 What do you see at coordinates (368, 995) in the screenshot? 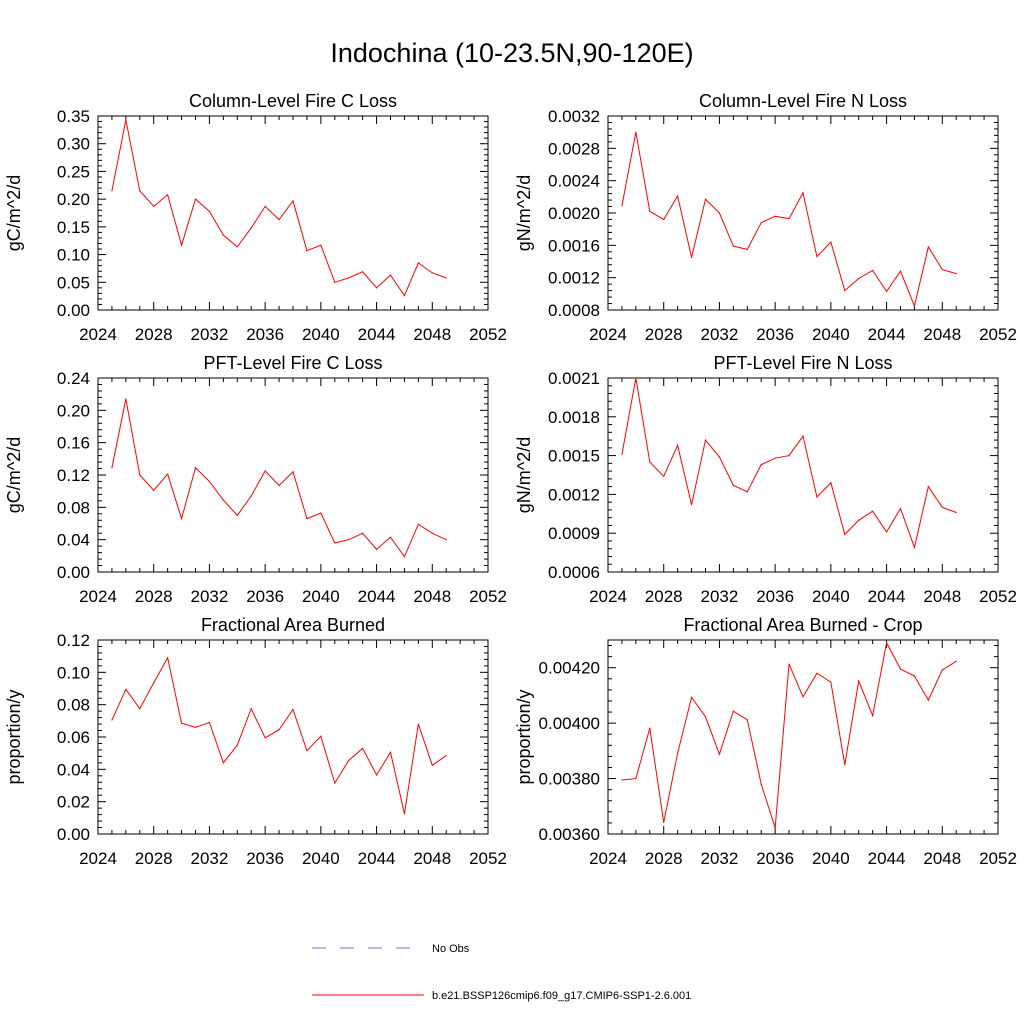
I see `legend-model-swatch` at bounding box center [368, 995].